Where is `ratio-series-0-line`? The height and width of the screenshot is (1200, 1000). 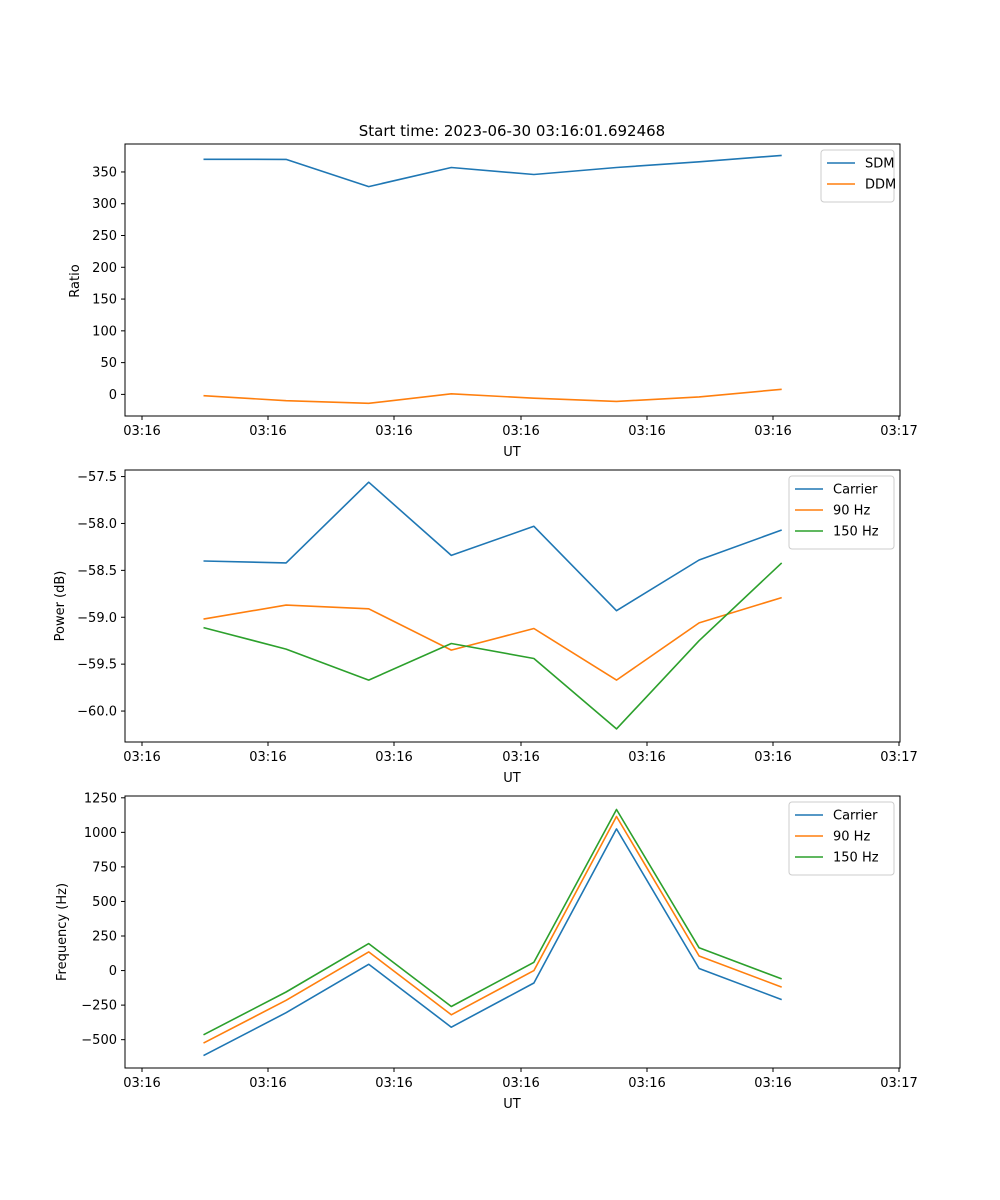 ratio-series-0-line is located at coordinates (492, 171).